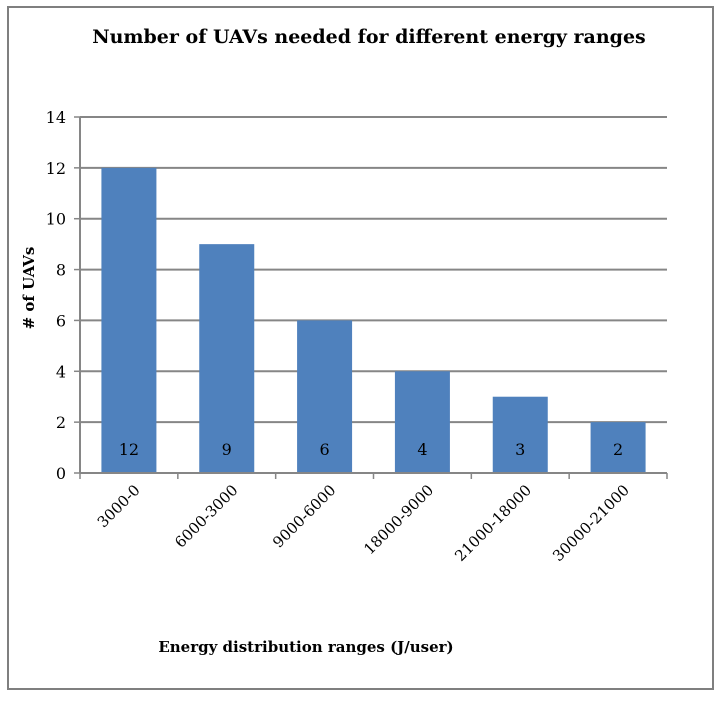 This screenshot has width=723, height=701. Describe the element at coordinates (422, 449) in the screenshot. I see `data-label: 4` at that location.